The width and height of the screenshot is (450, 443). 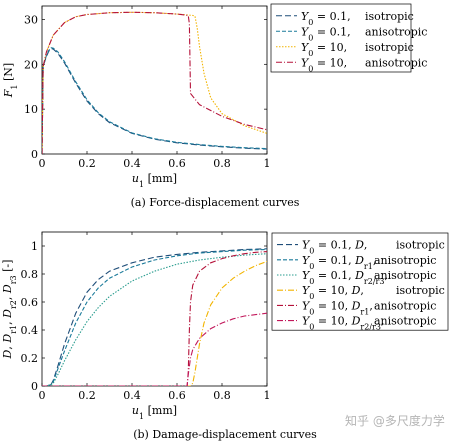 What do you see at coordinates (30, 330) in the screenshot?
I see `y-tick-label: 0.4` at bounding box center [30, 330].